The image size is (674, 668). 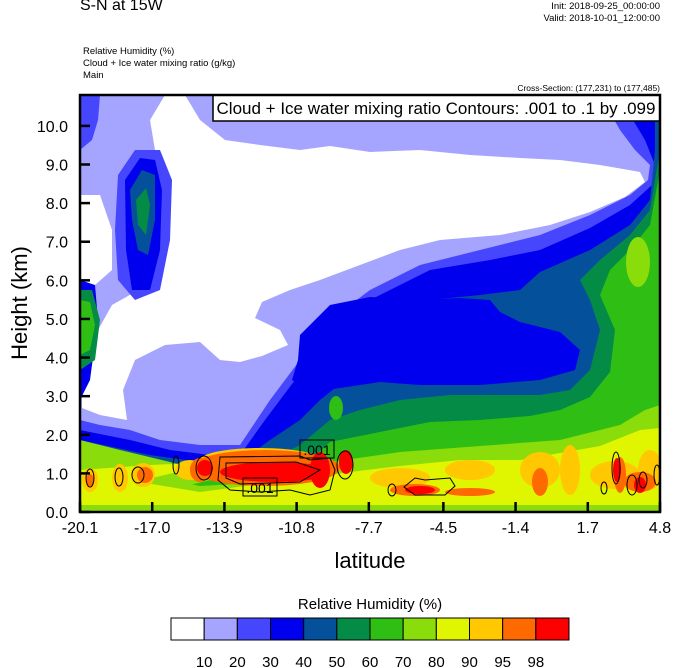 I want to click on y-tick-label: 7.0, so click(x=57, y=243).